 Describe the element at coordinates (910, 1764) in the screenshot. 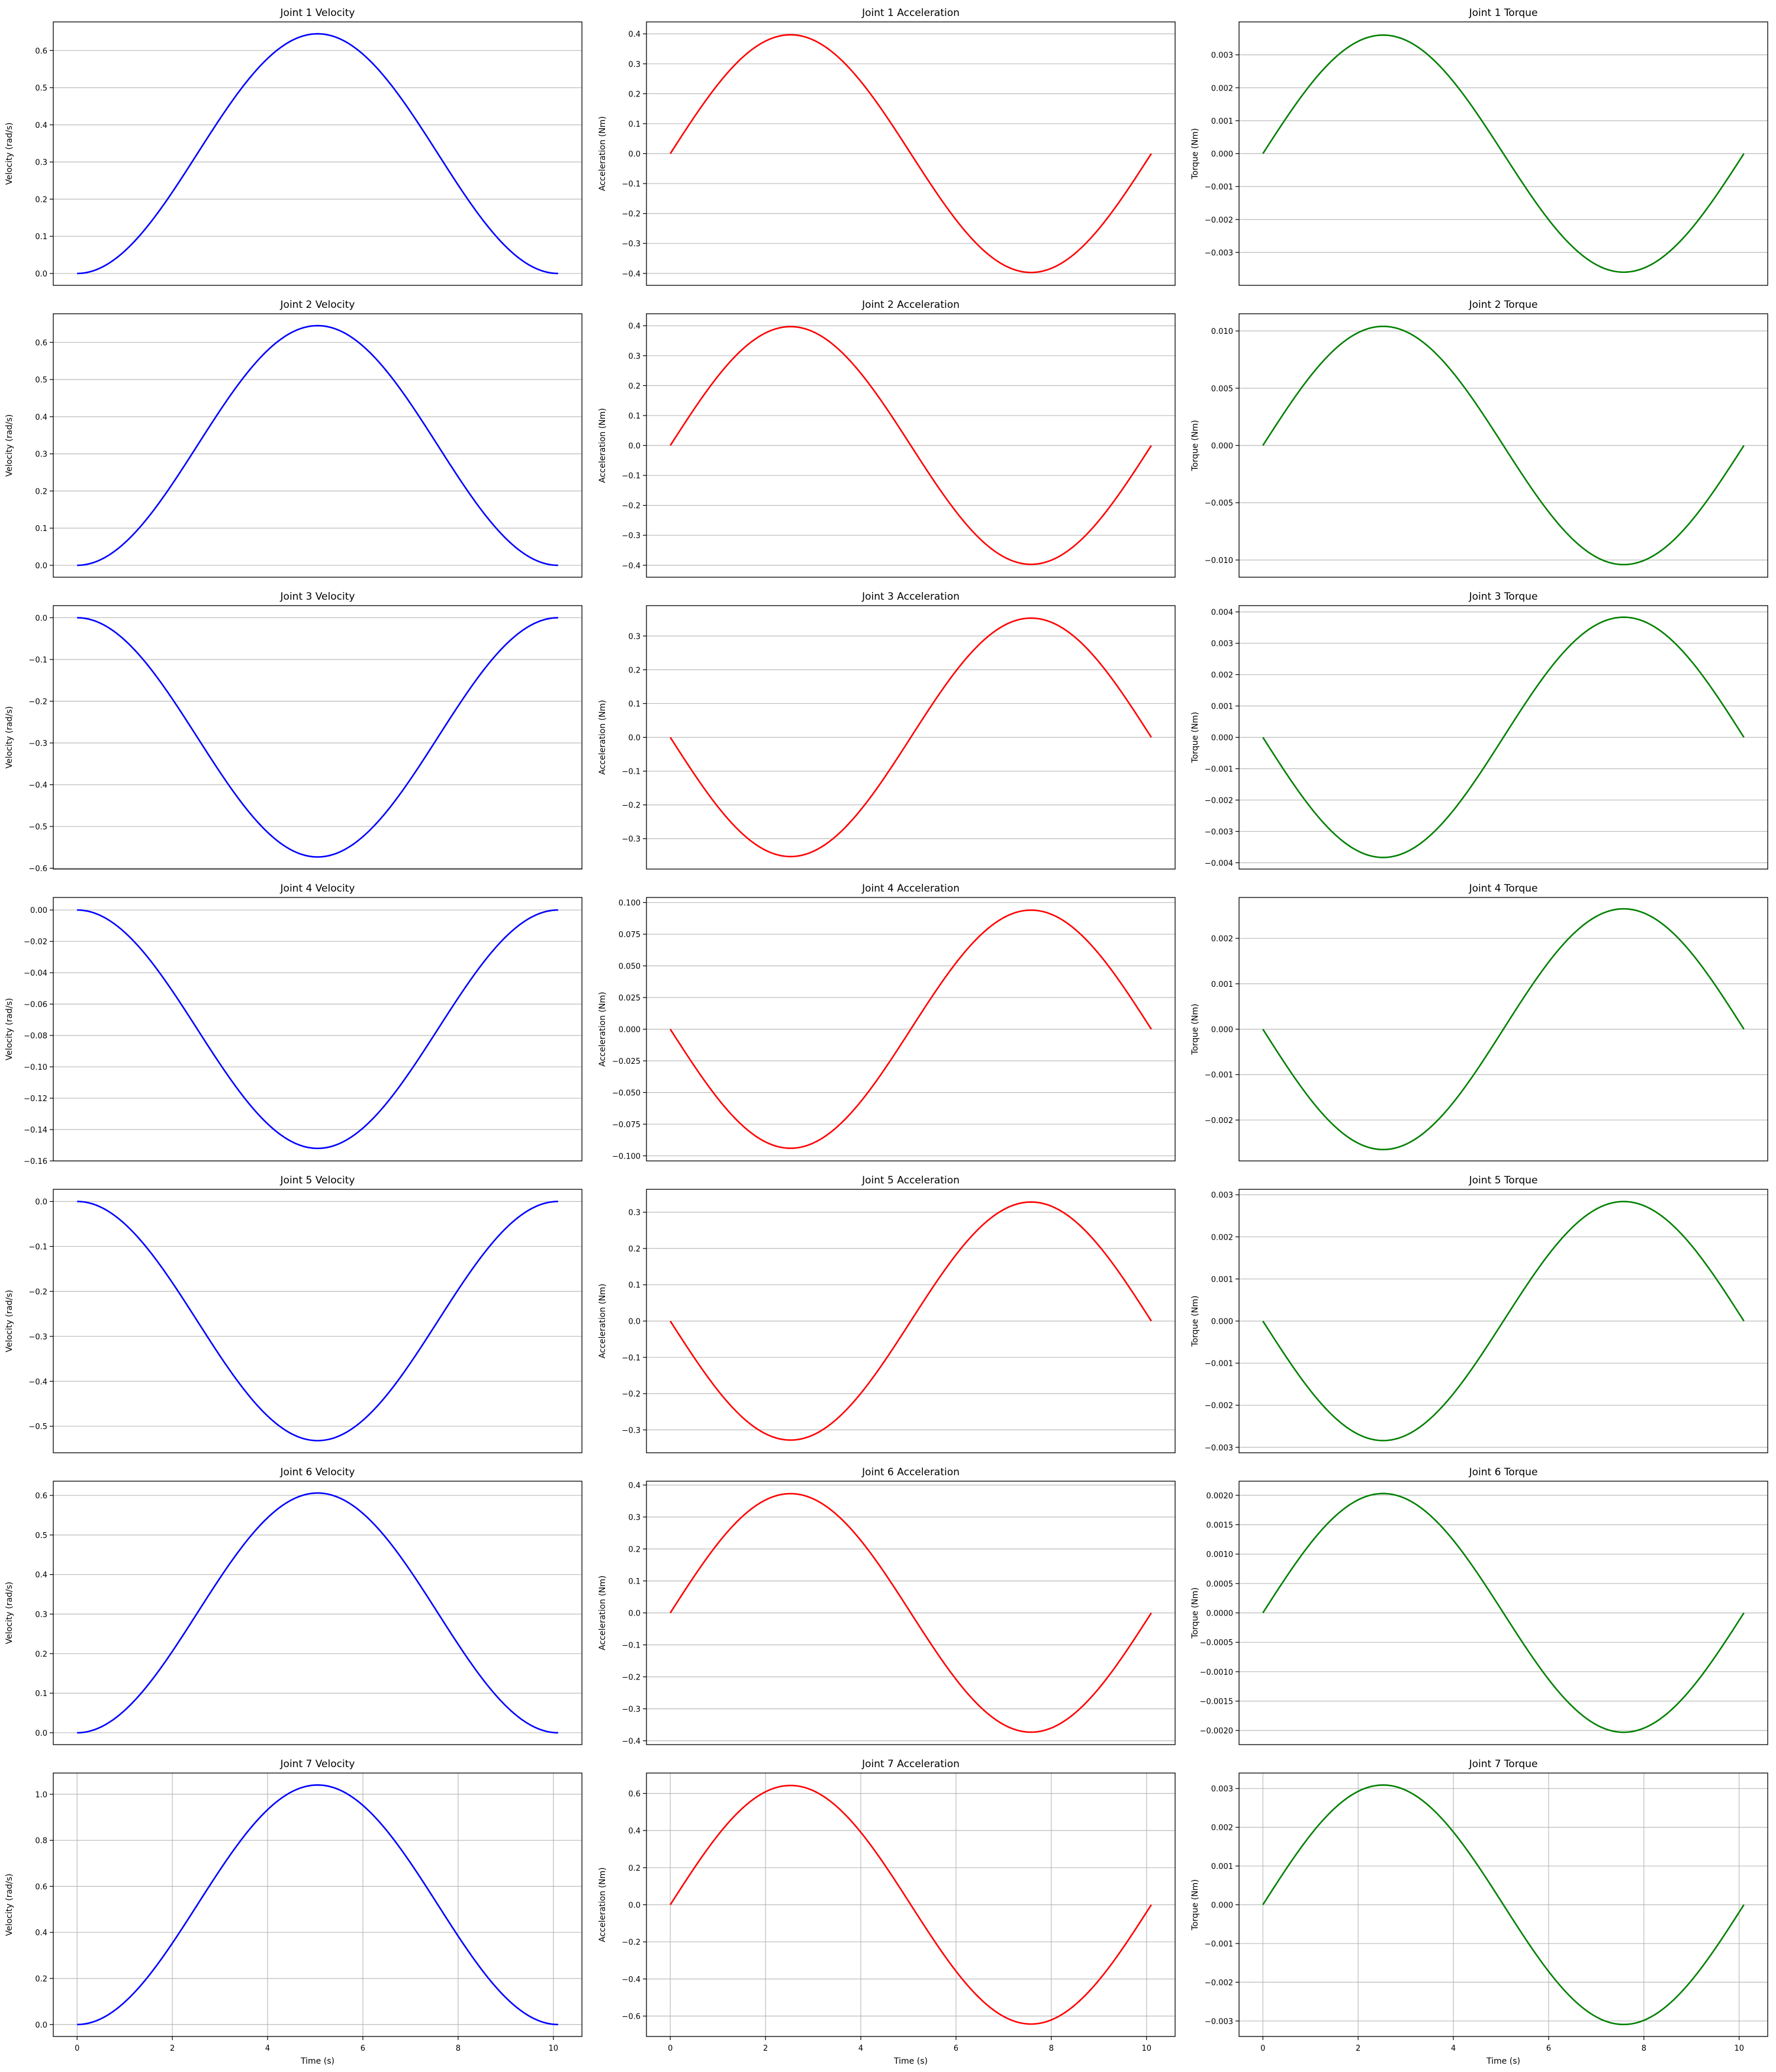

I see `panel-title: Joint 7 Acceleration` at that location.